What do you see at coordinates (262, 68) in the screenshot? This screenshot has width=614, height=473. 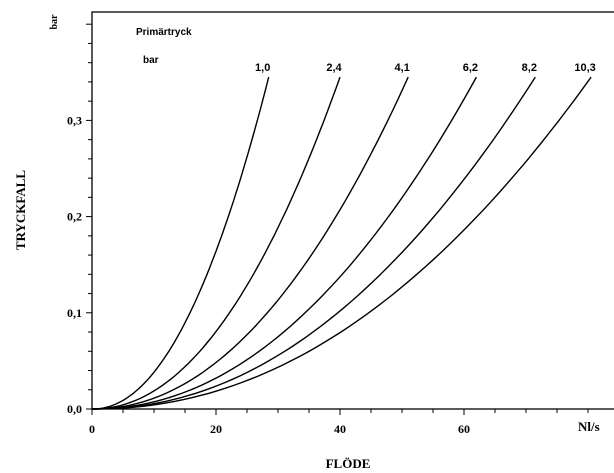 I see `series-label: 1,0` at bounding box center [262, 68].